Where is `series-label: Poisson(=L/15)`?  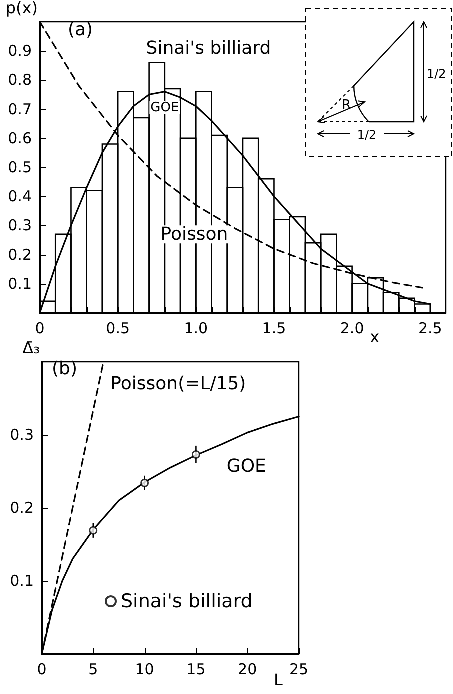
series-label: Poisson(=L/15) is located at coordinates (178, 384).